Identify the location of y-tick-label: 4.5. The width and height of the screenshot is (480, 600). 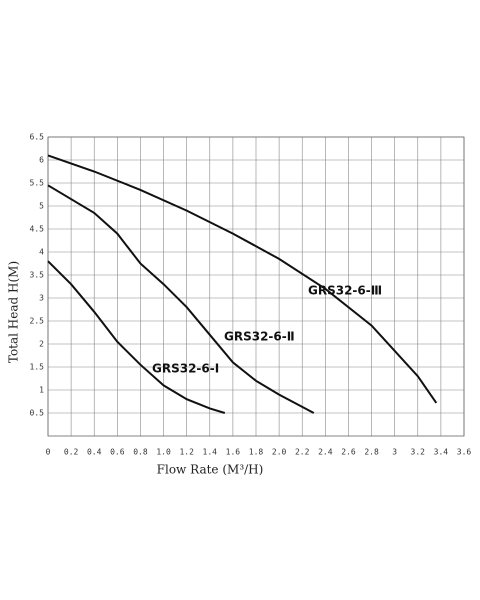
(37, 229).